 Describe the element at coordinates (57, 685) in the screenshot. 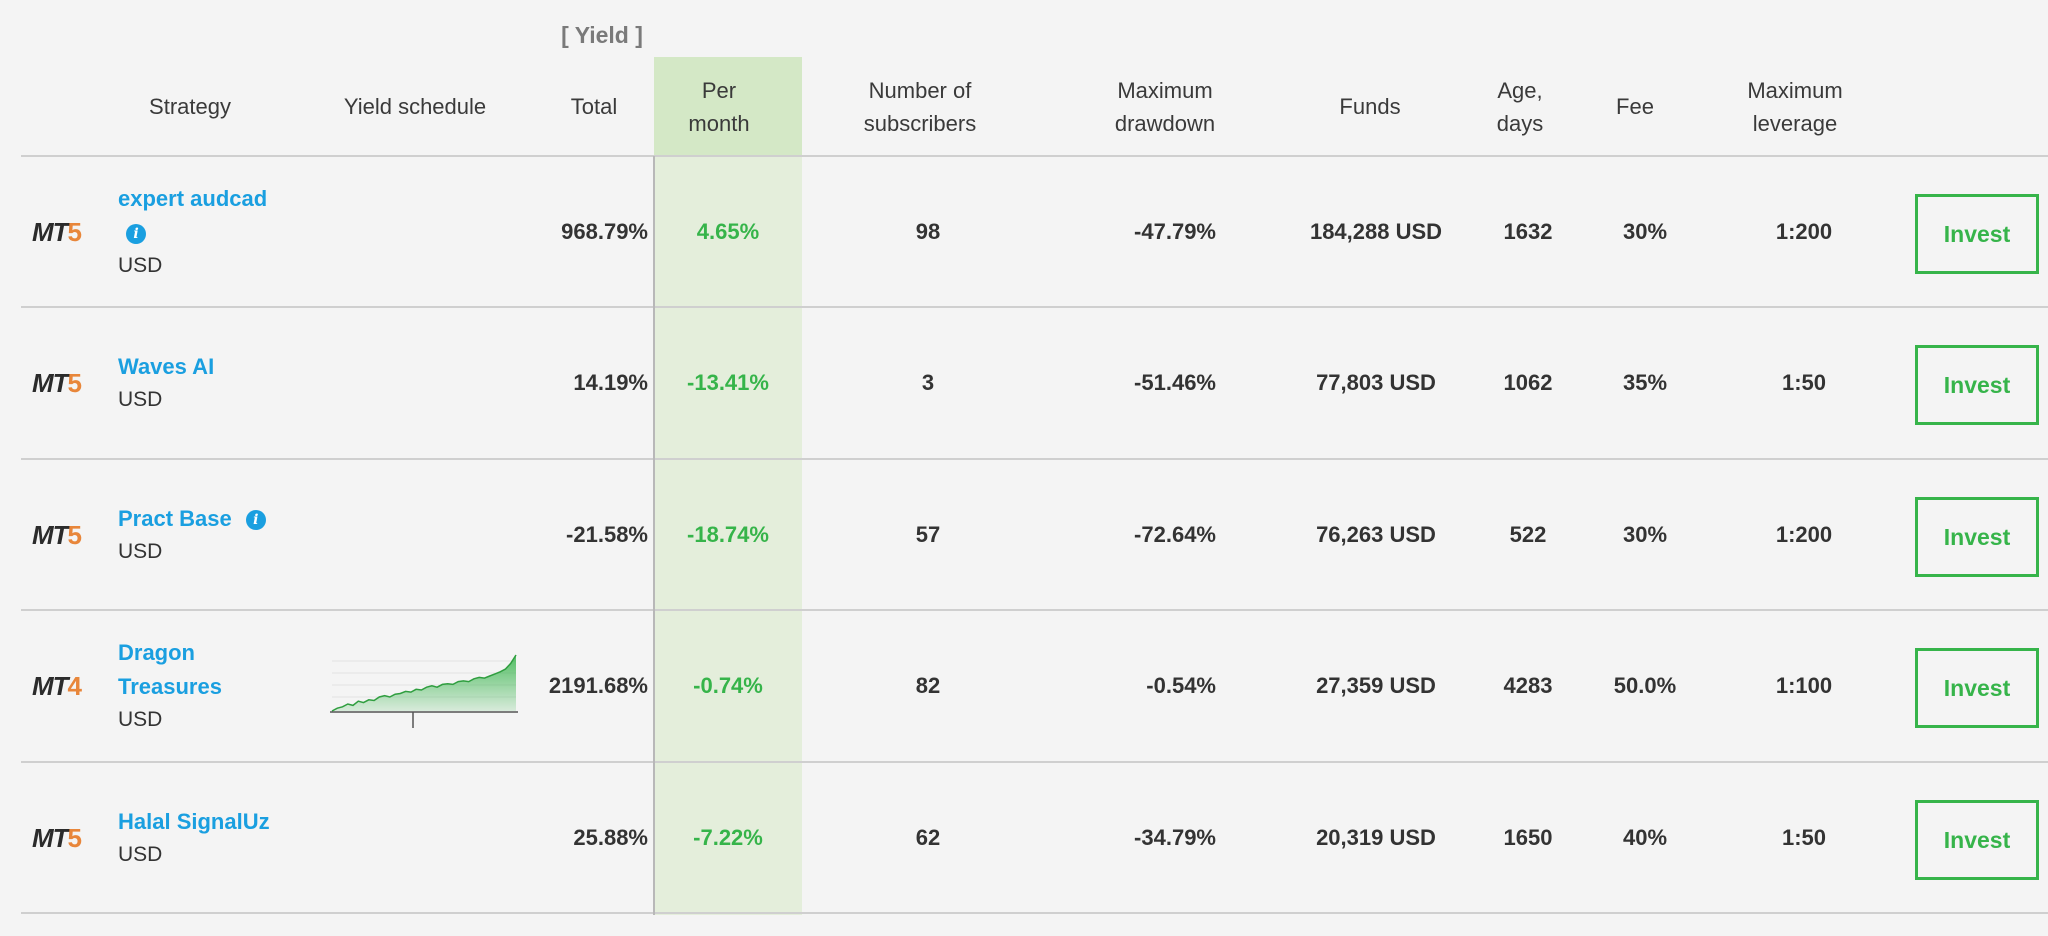

I see `platform-logo: MT 4` at that location.